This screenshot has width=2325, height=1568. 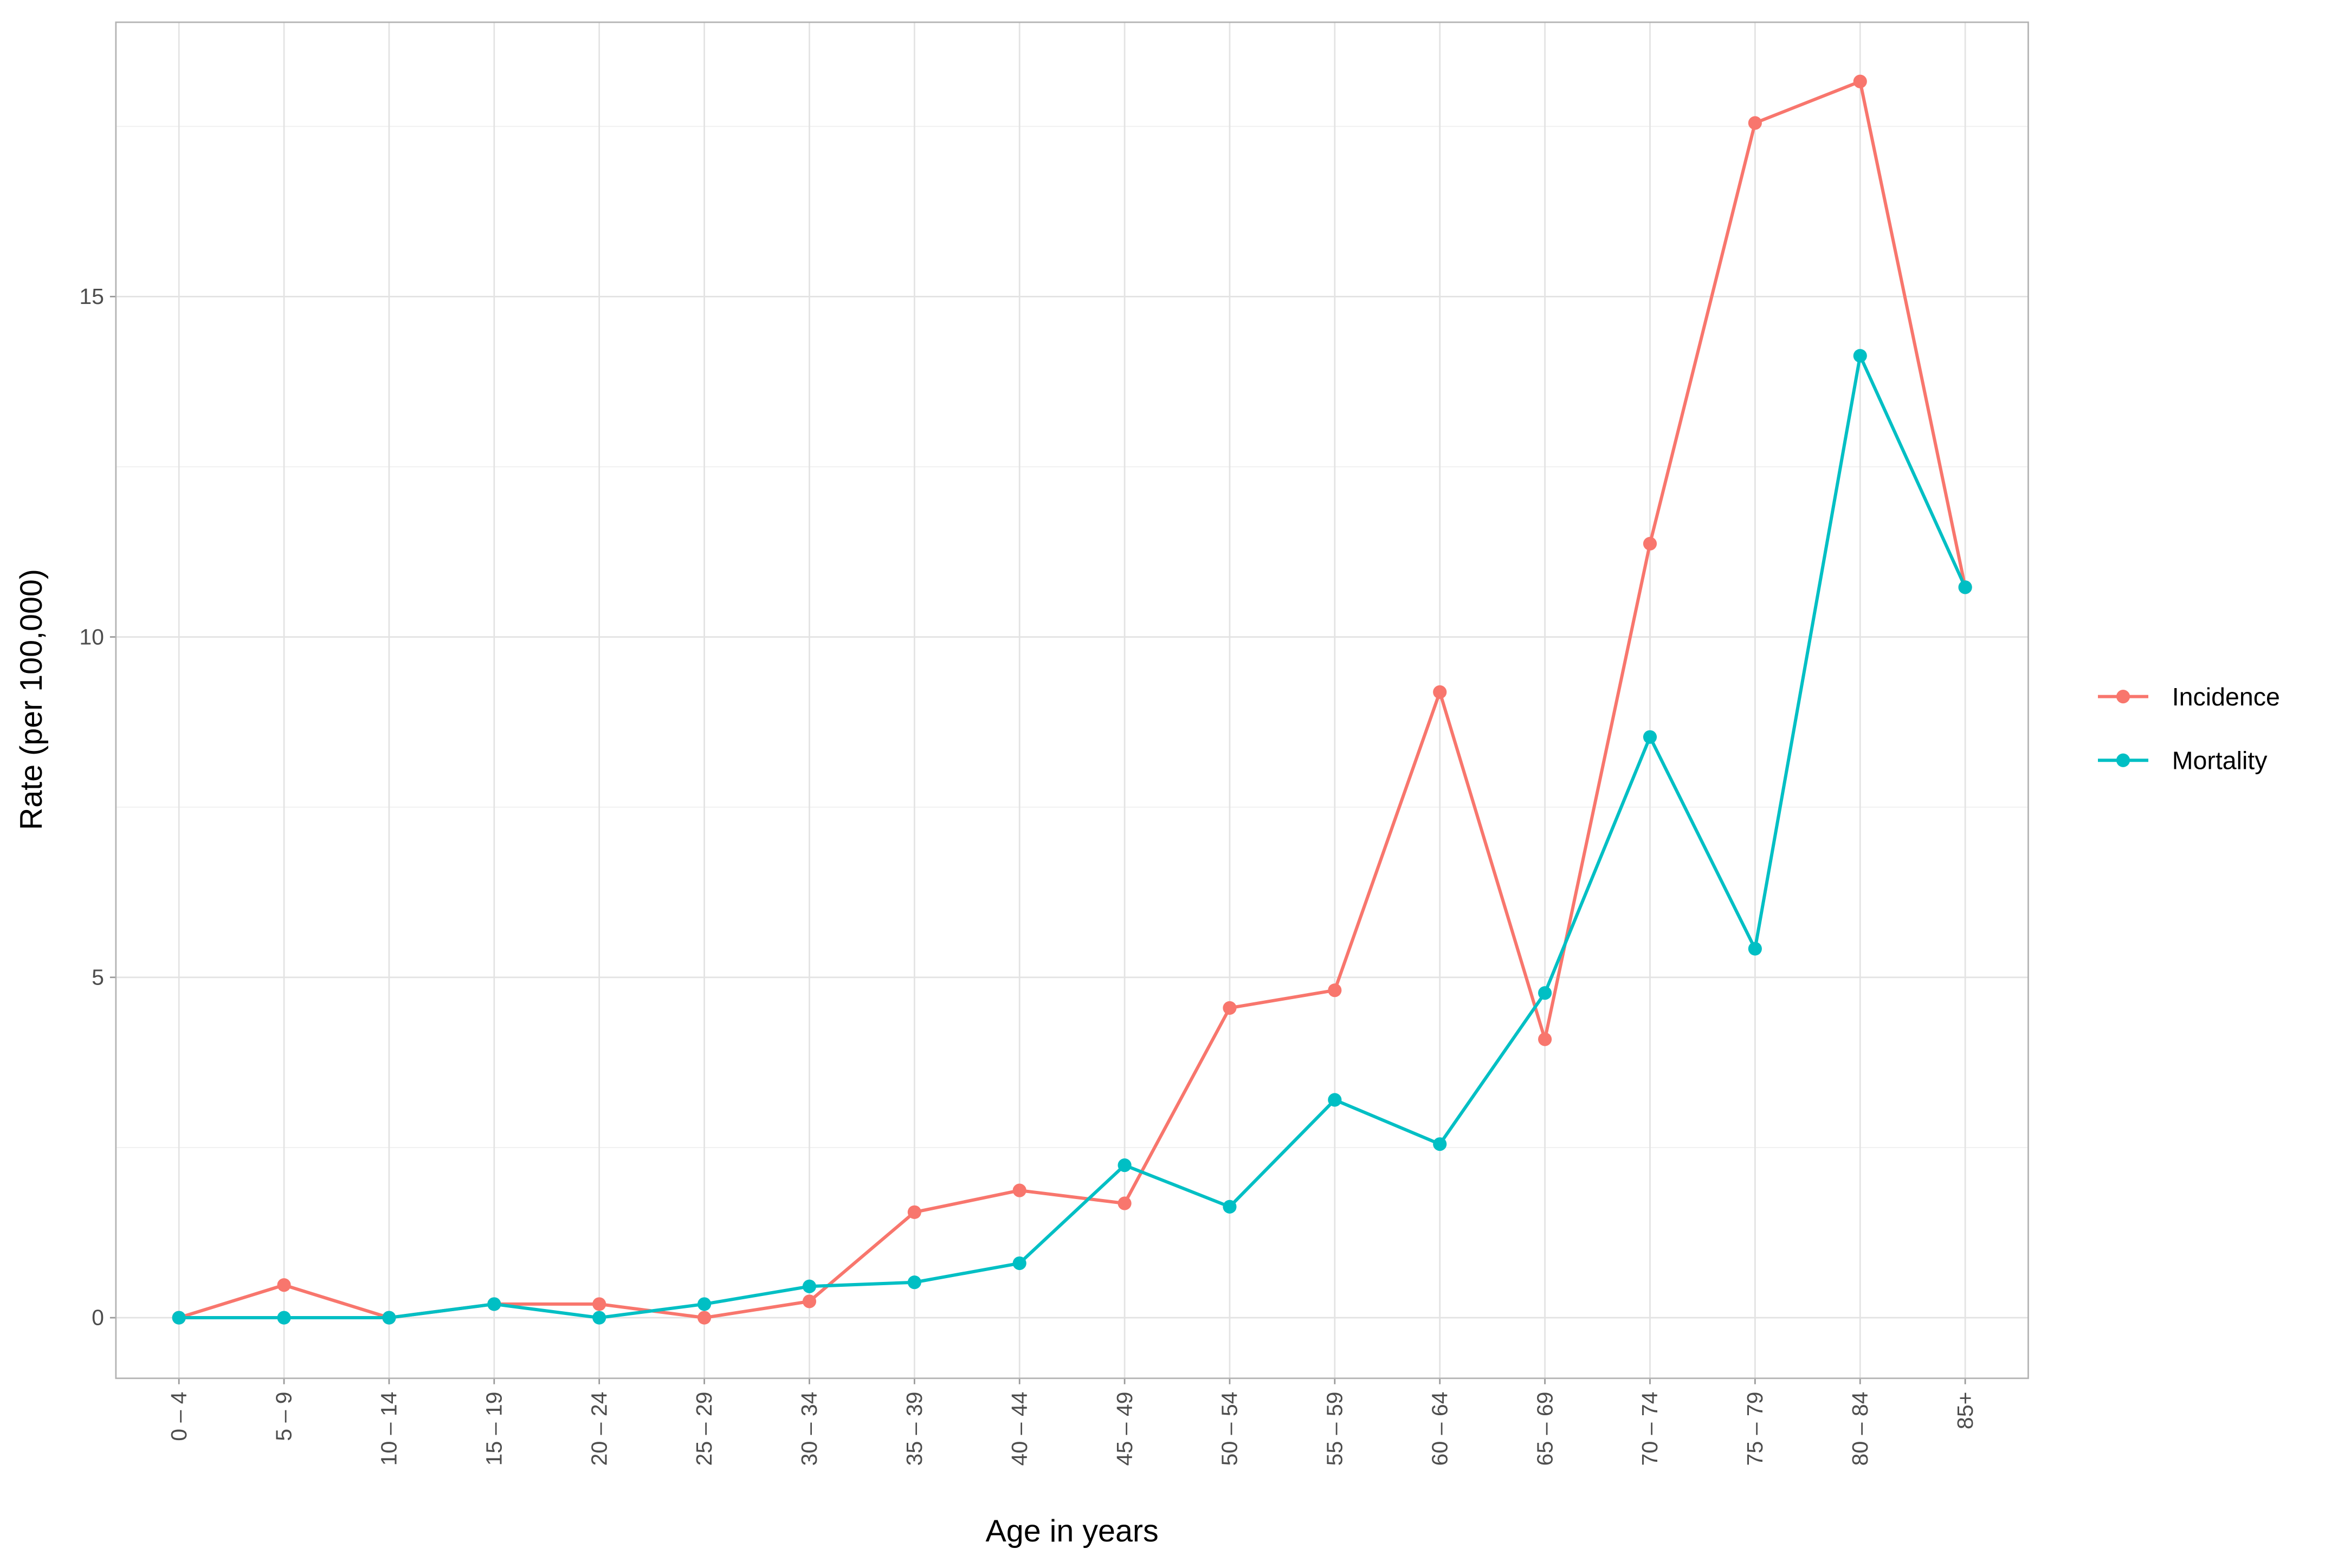 I want to click on x-tick-label: 75 – 79, so click(x=1755, y=1429).